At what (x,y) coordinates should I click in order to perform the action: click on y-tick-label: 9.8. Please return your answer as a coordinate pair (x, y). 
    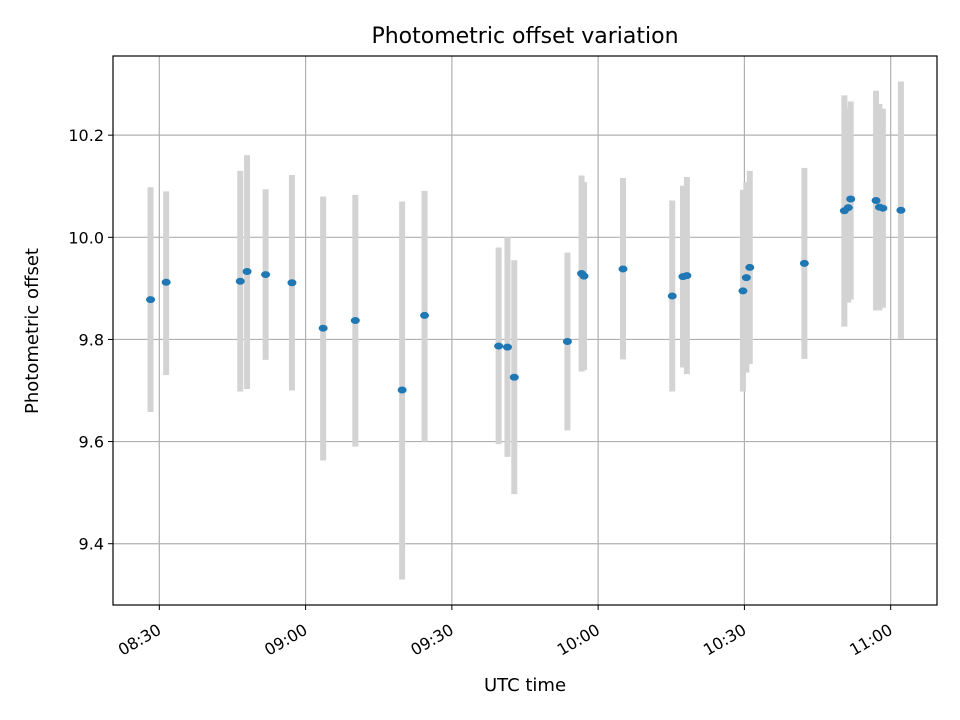
    Looking at the image, I should click on (91, 339).